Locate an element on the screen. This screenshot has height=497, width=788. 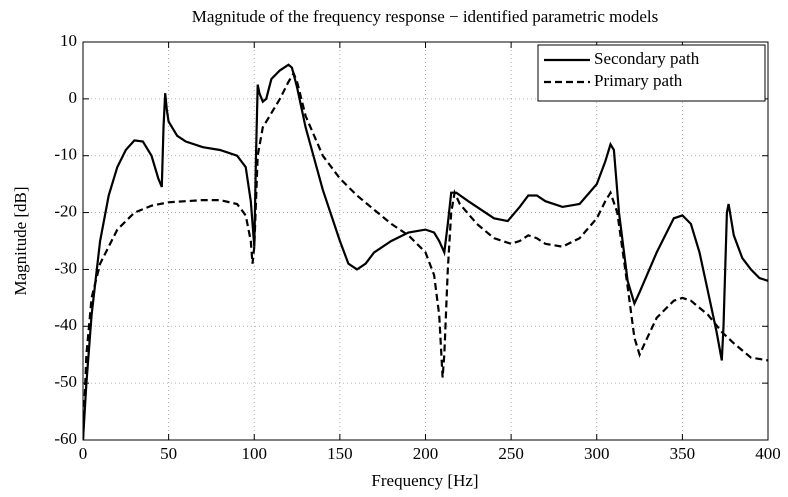
x-tick-label: 100 is located at coordinates (255, 453).